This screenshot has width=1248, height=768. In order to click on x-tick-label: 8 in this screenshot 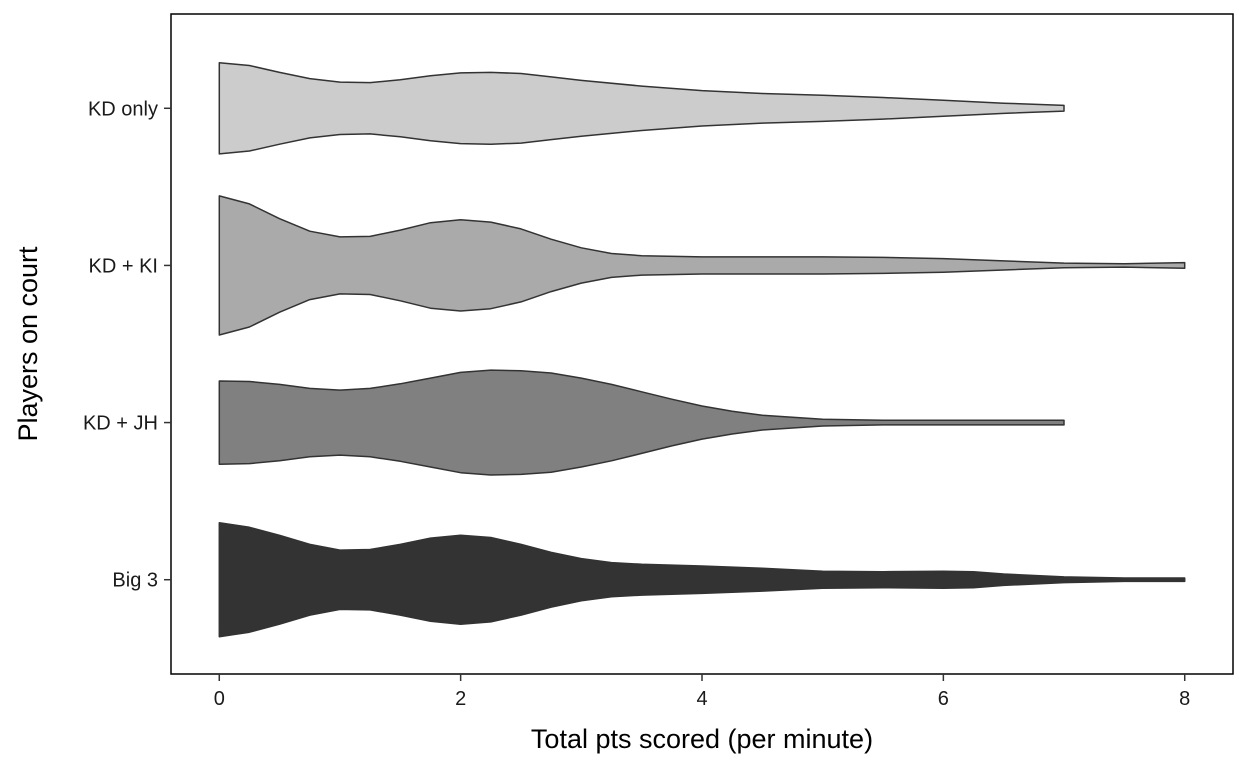, I will do `click(1184, 699)`.